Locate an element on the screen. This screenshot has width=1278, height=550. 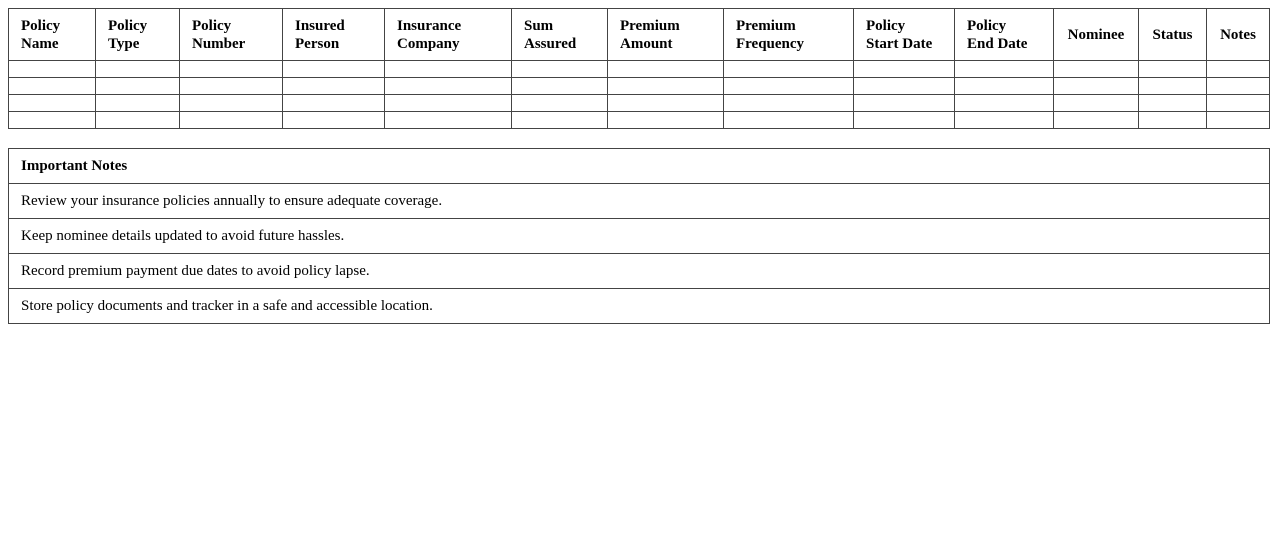
notes-title: Important Notes is located at coordinates (639, 166).